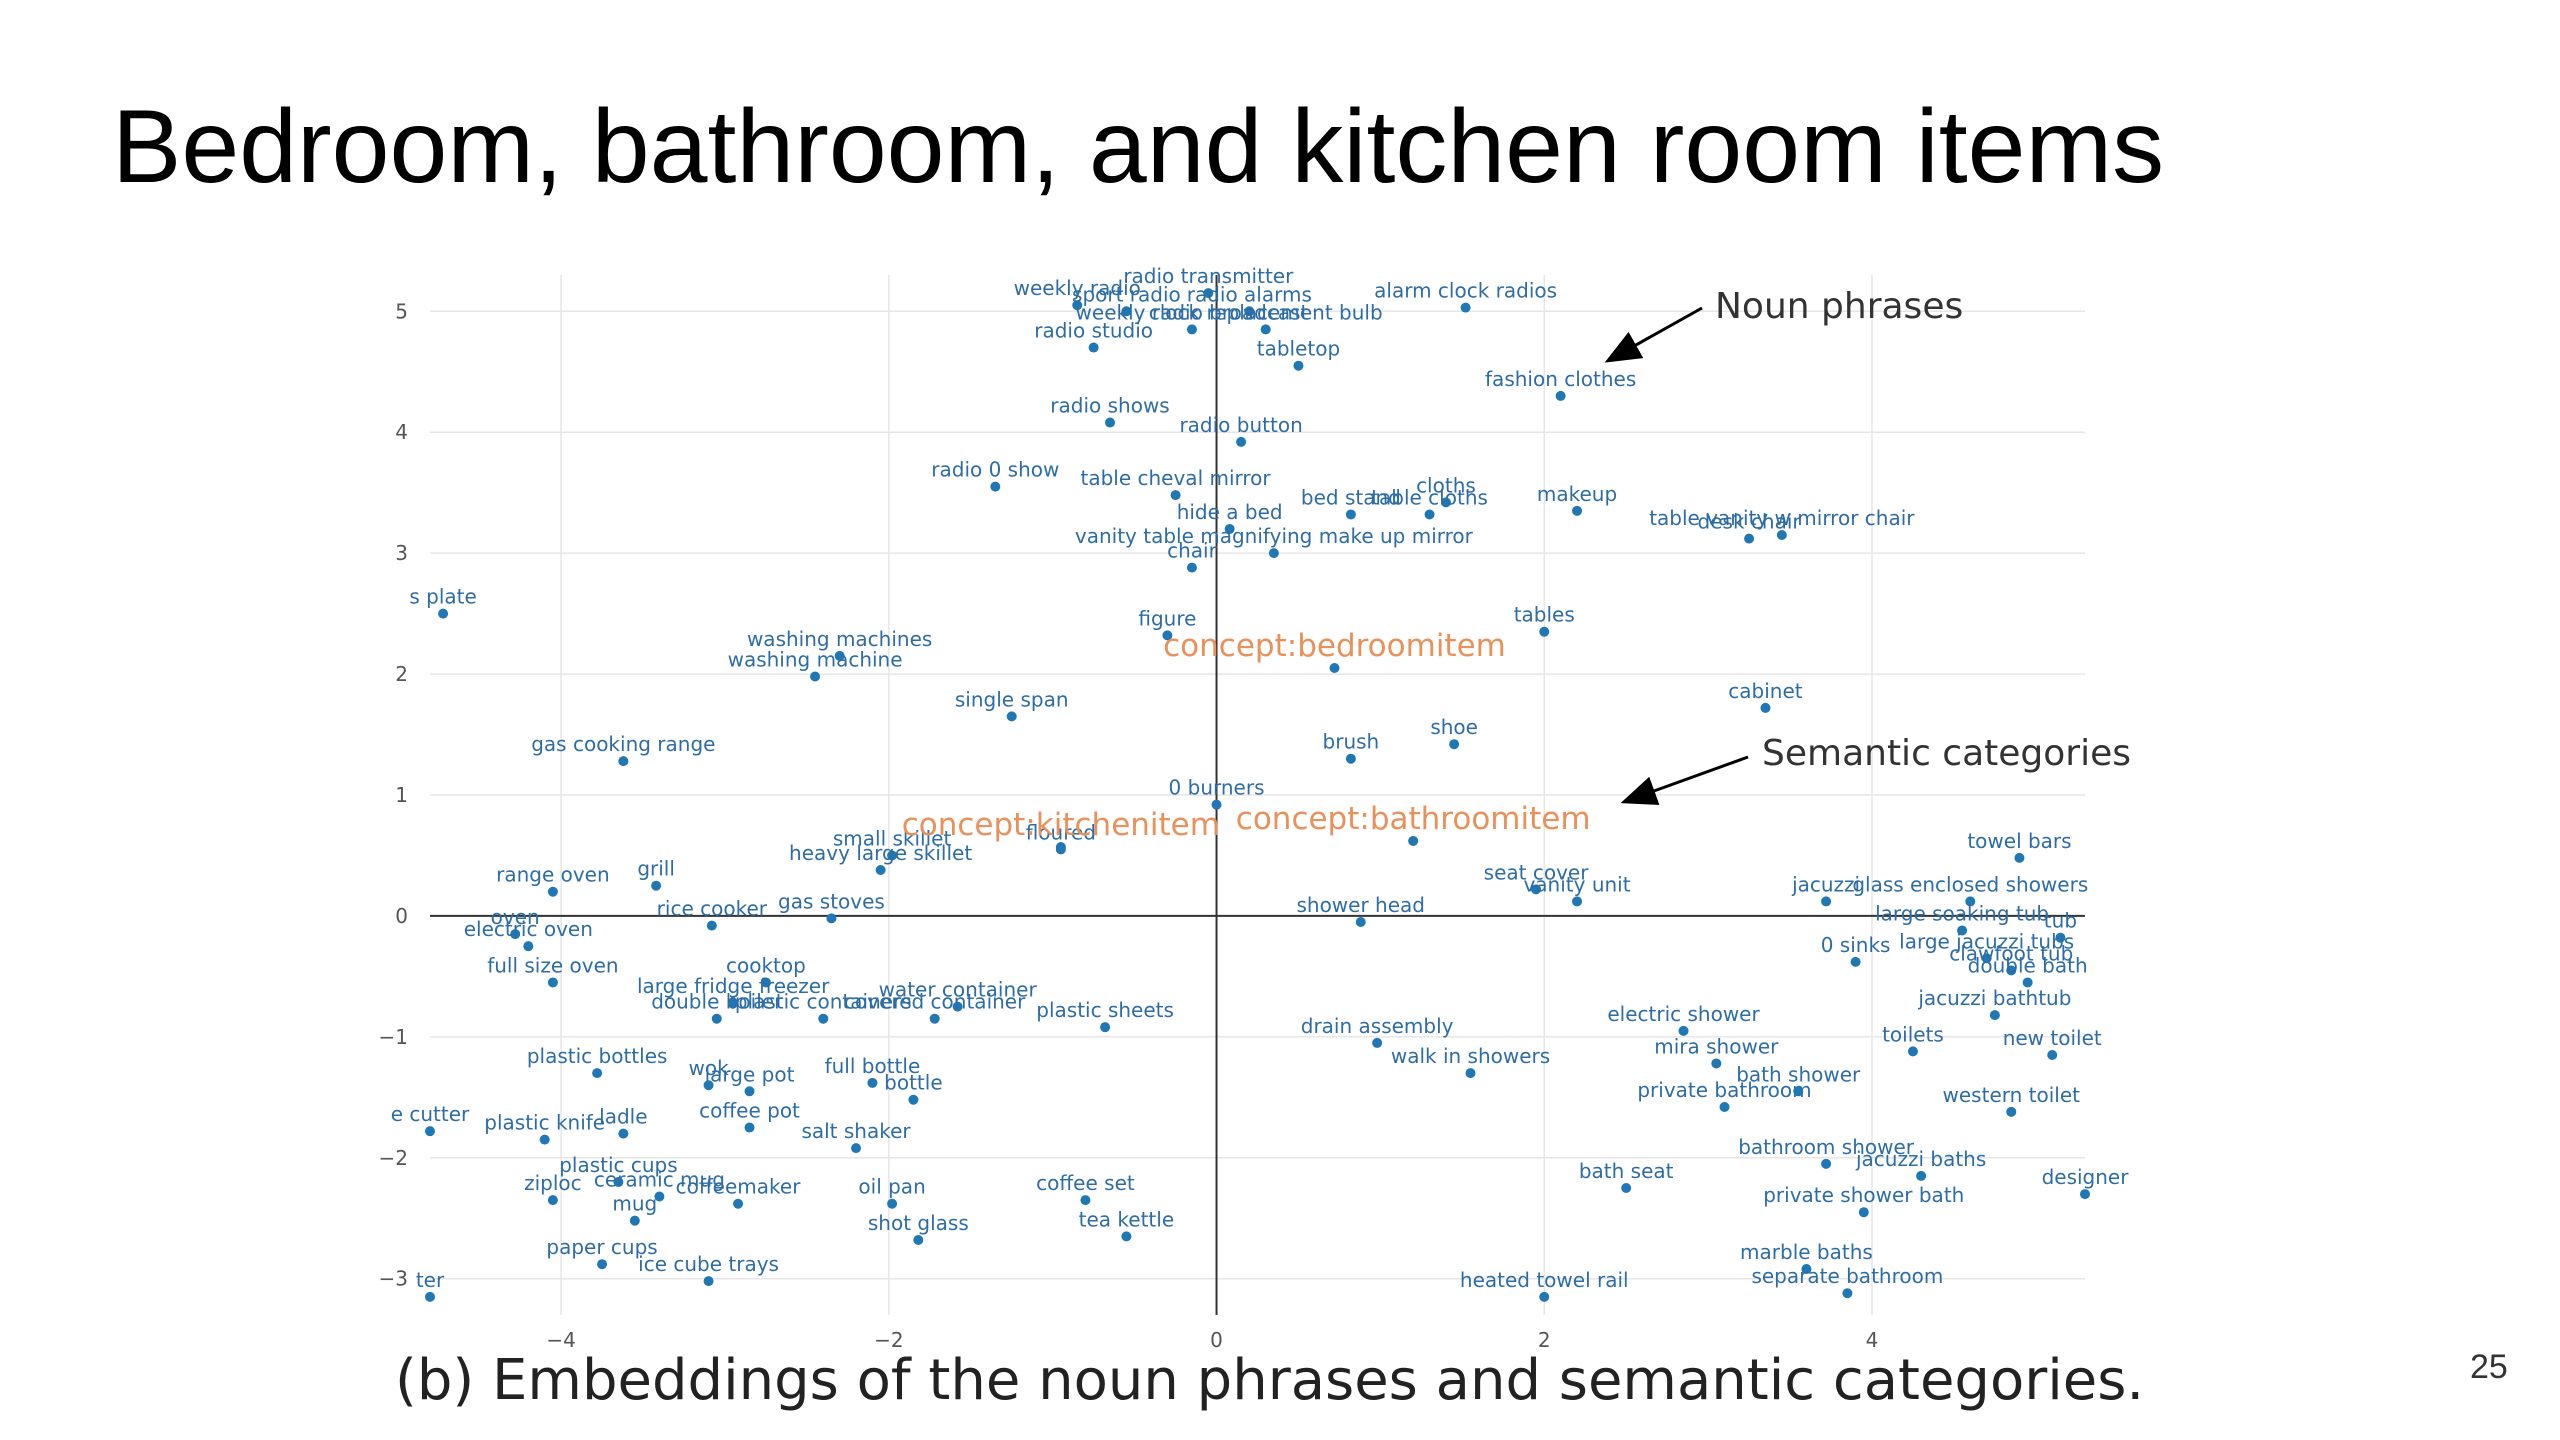 The image size is (2560, 1440). I want to click on category-label: concept:bedroomitem, so click(1334, 646).